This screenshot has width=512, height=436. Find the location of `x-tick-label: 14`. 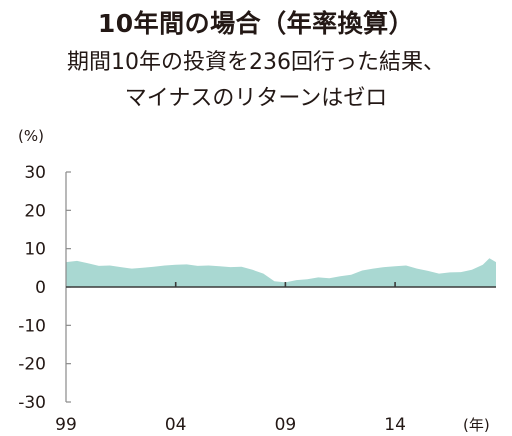

x-tick-label: 14 is located at coordinates (395, 425).